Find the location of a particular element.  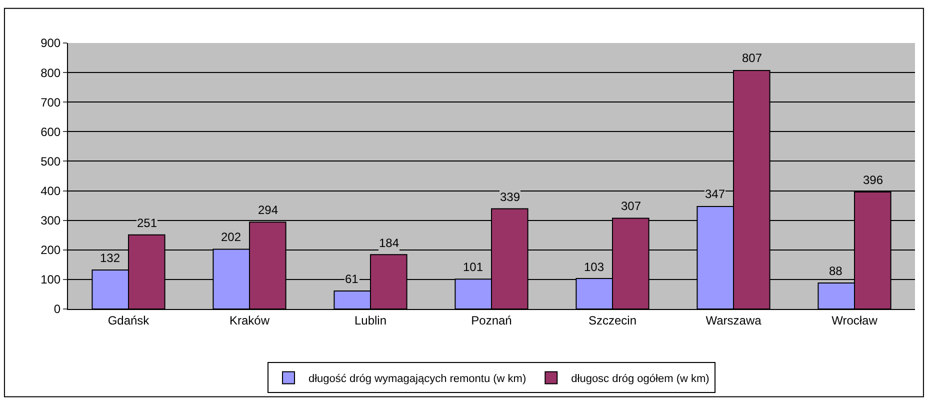

y-tick-label: 100 is located at coordinates (50, 279).